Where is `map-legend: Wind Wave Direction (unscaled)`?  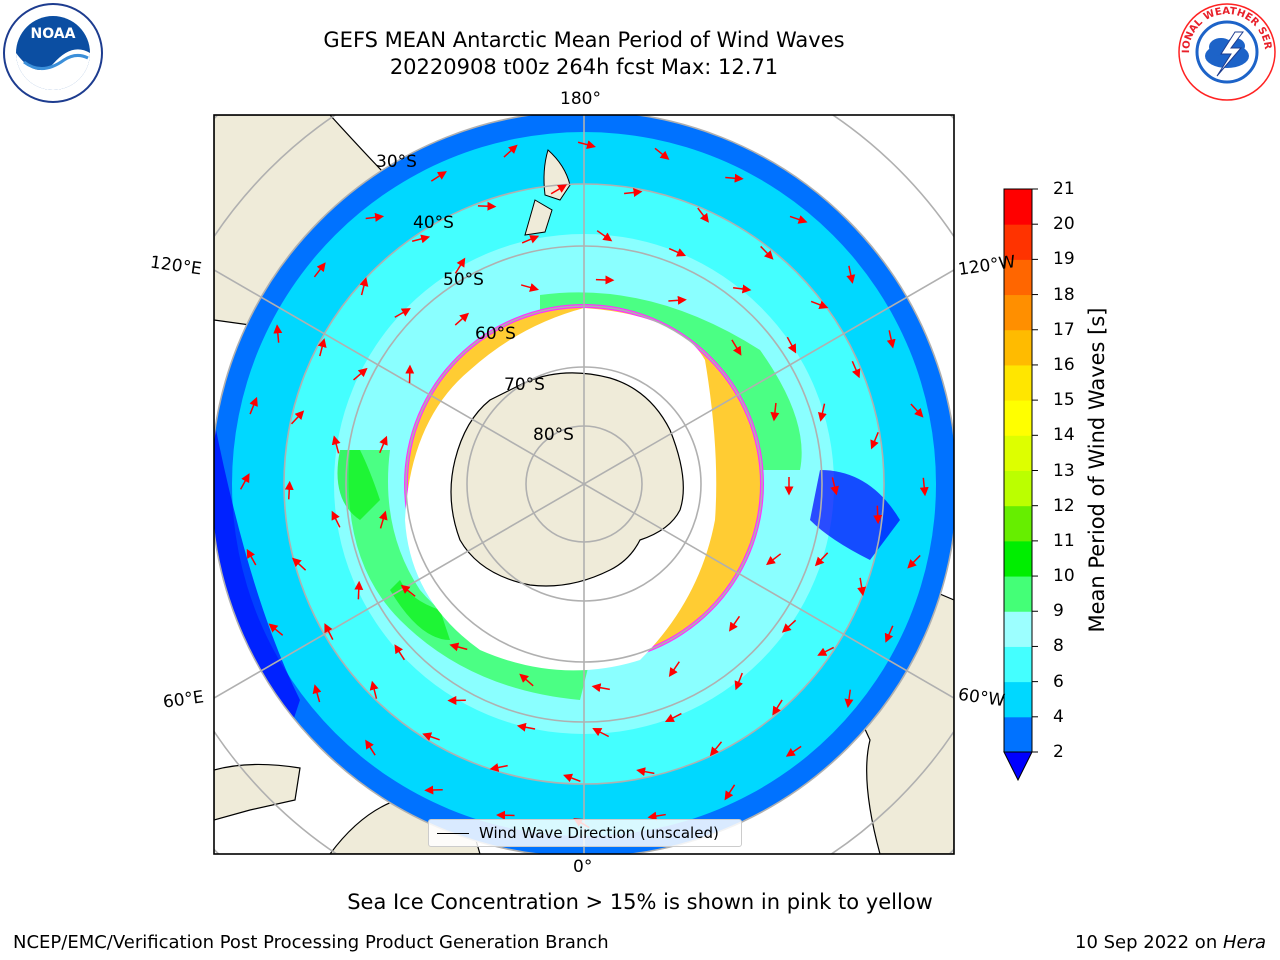 map-legend: Wind Wave Direction (unscaled) is located at coordinates (585, 833).